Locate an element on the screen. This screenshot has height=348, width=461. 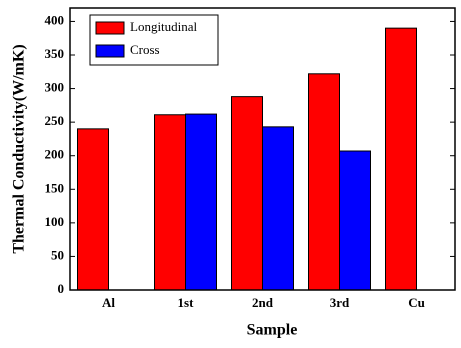
legend-label: Cross is located at coordinates (145, 49).